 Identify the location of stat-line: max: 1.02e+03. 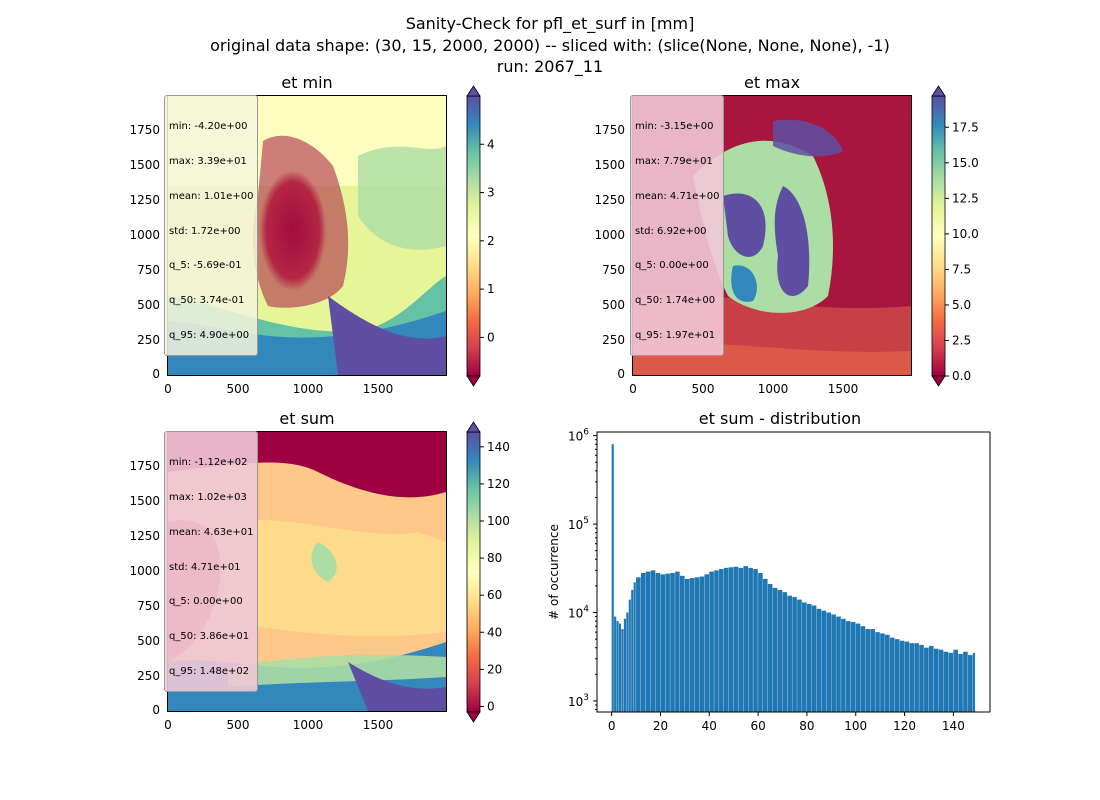
(208, 497).